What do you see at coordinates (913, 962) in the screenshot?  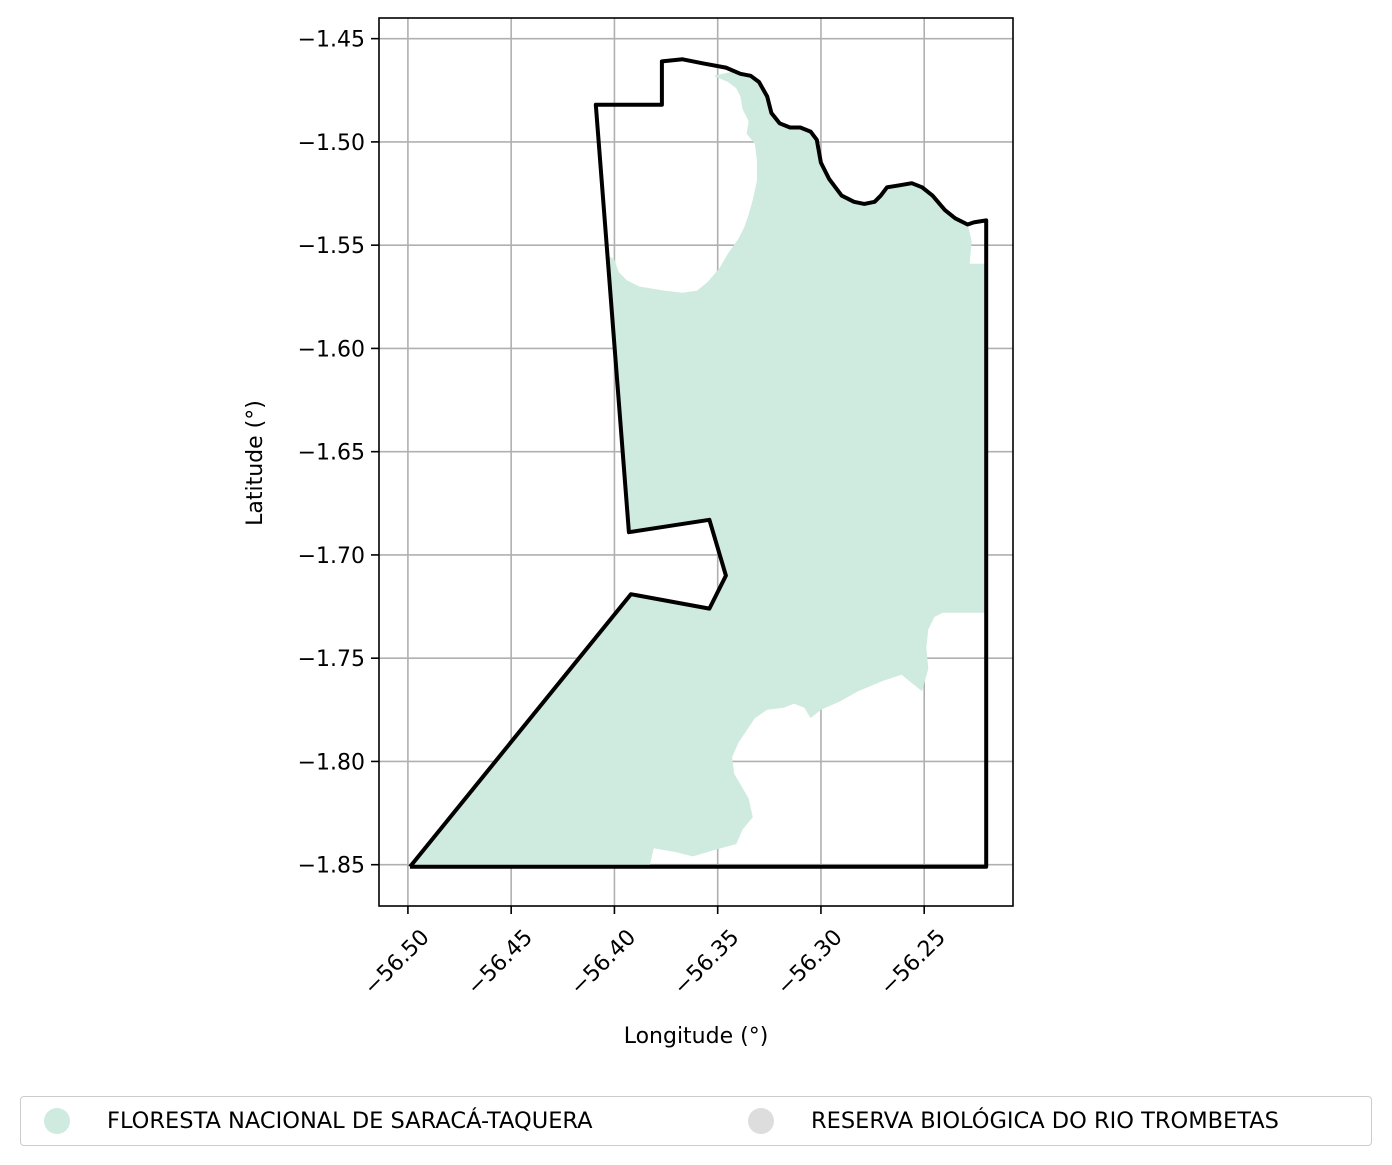 I see `x-tick-label: −56.25` at bounding box center [913, 962].